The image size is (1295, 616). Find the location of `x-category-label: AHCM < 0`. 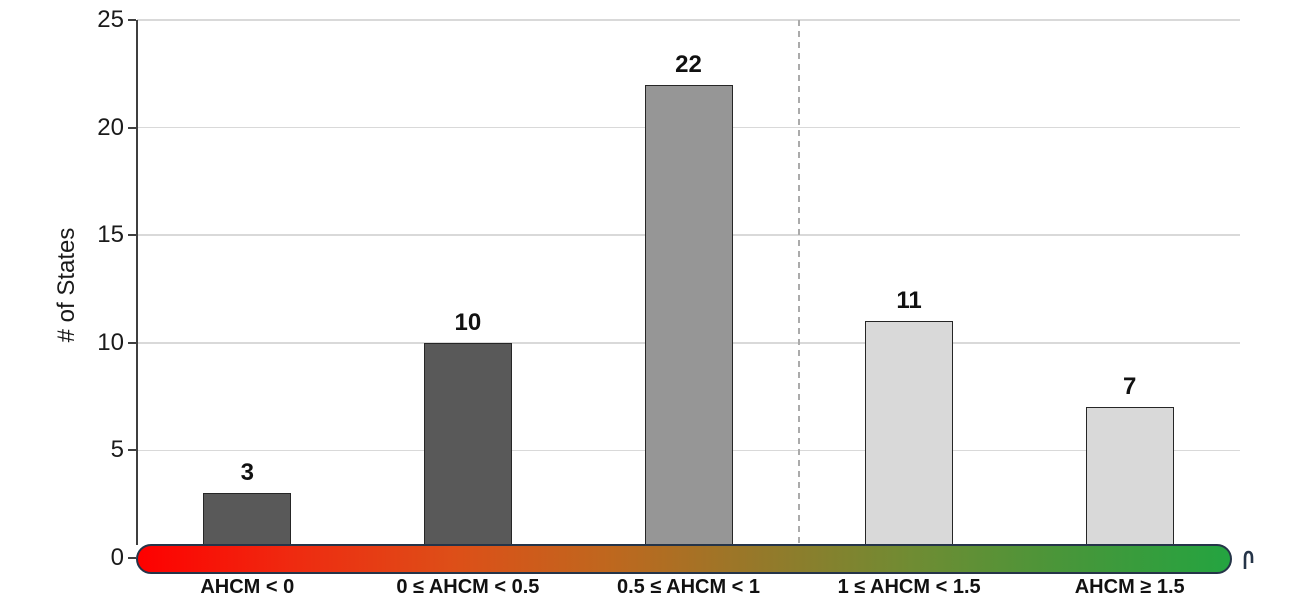

x-category-label: AHCM < 0 is located at coordinates (247, 587).